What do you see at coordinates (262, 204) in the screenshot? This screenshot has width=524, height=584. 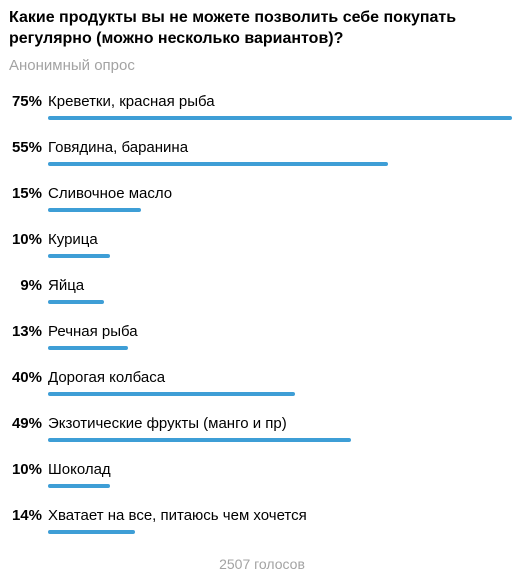 I see `poll-option: 15% Сливочное масло` at bounding box center [262, 204].